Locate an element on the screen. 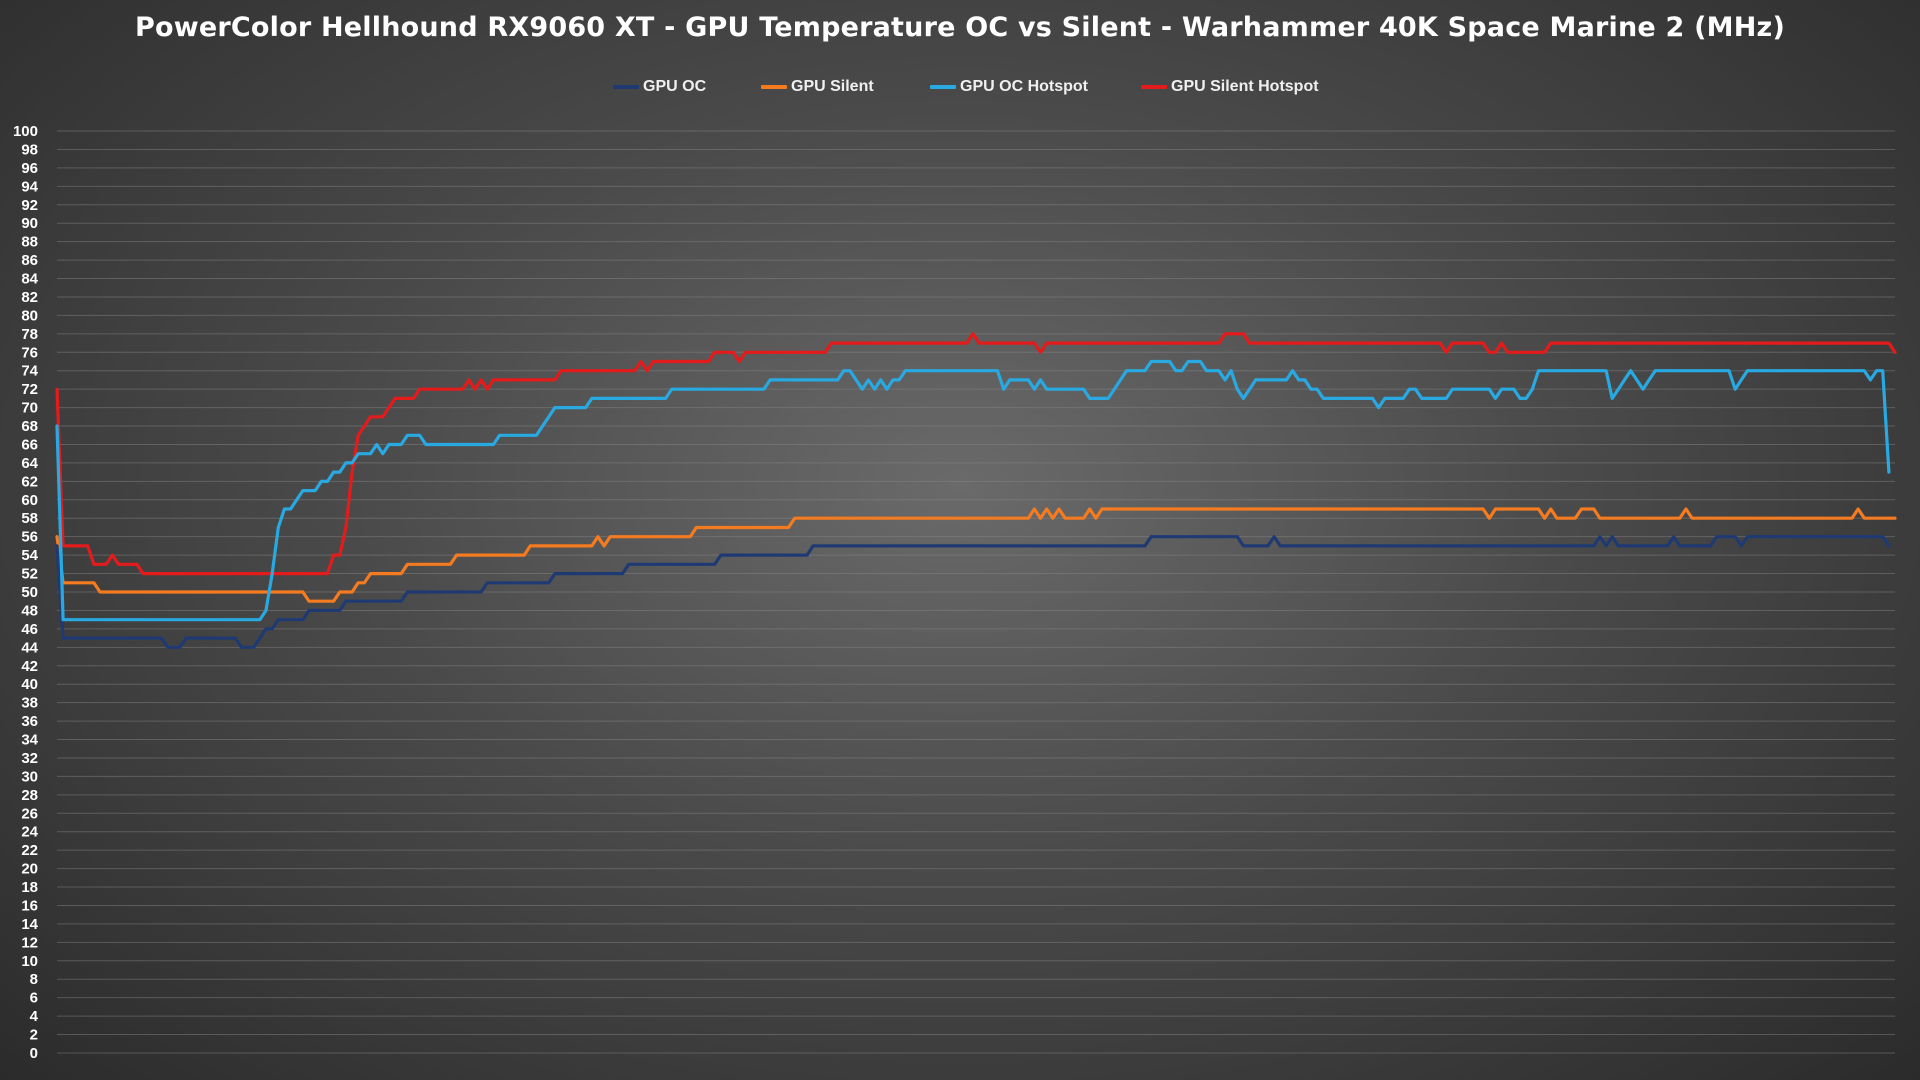  legend-swatch-gpu-silent is located at coordinates (774, 87).